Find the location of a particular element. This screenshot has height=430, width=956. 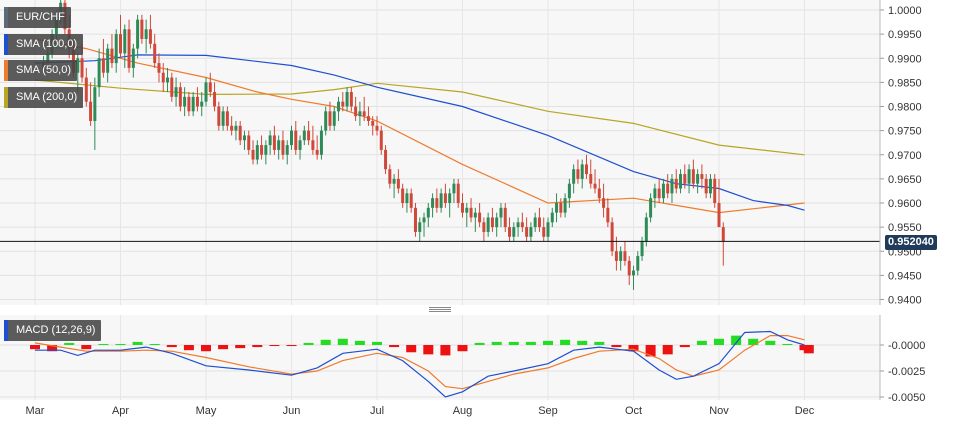

legend-sma50: SMA (50,0) is located at coordinates (41, 70).